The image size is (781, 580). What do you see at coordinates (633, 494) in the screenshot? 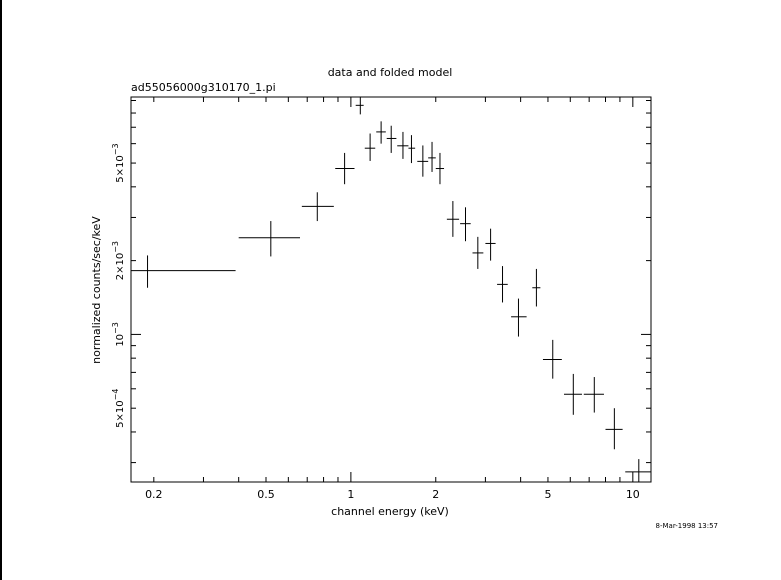
I see `x-tick-label: 10` at bounding box center [633, 494].